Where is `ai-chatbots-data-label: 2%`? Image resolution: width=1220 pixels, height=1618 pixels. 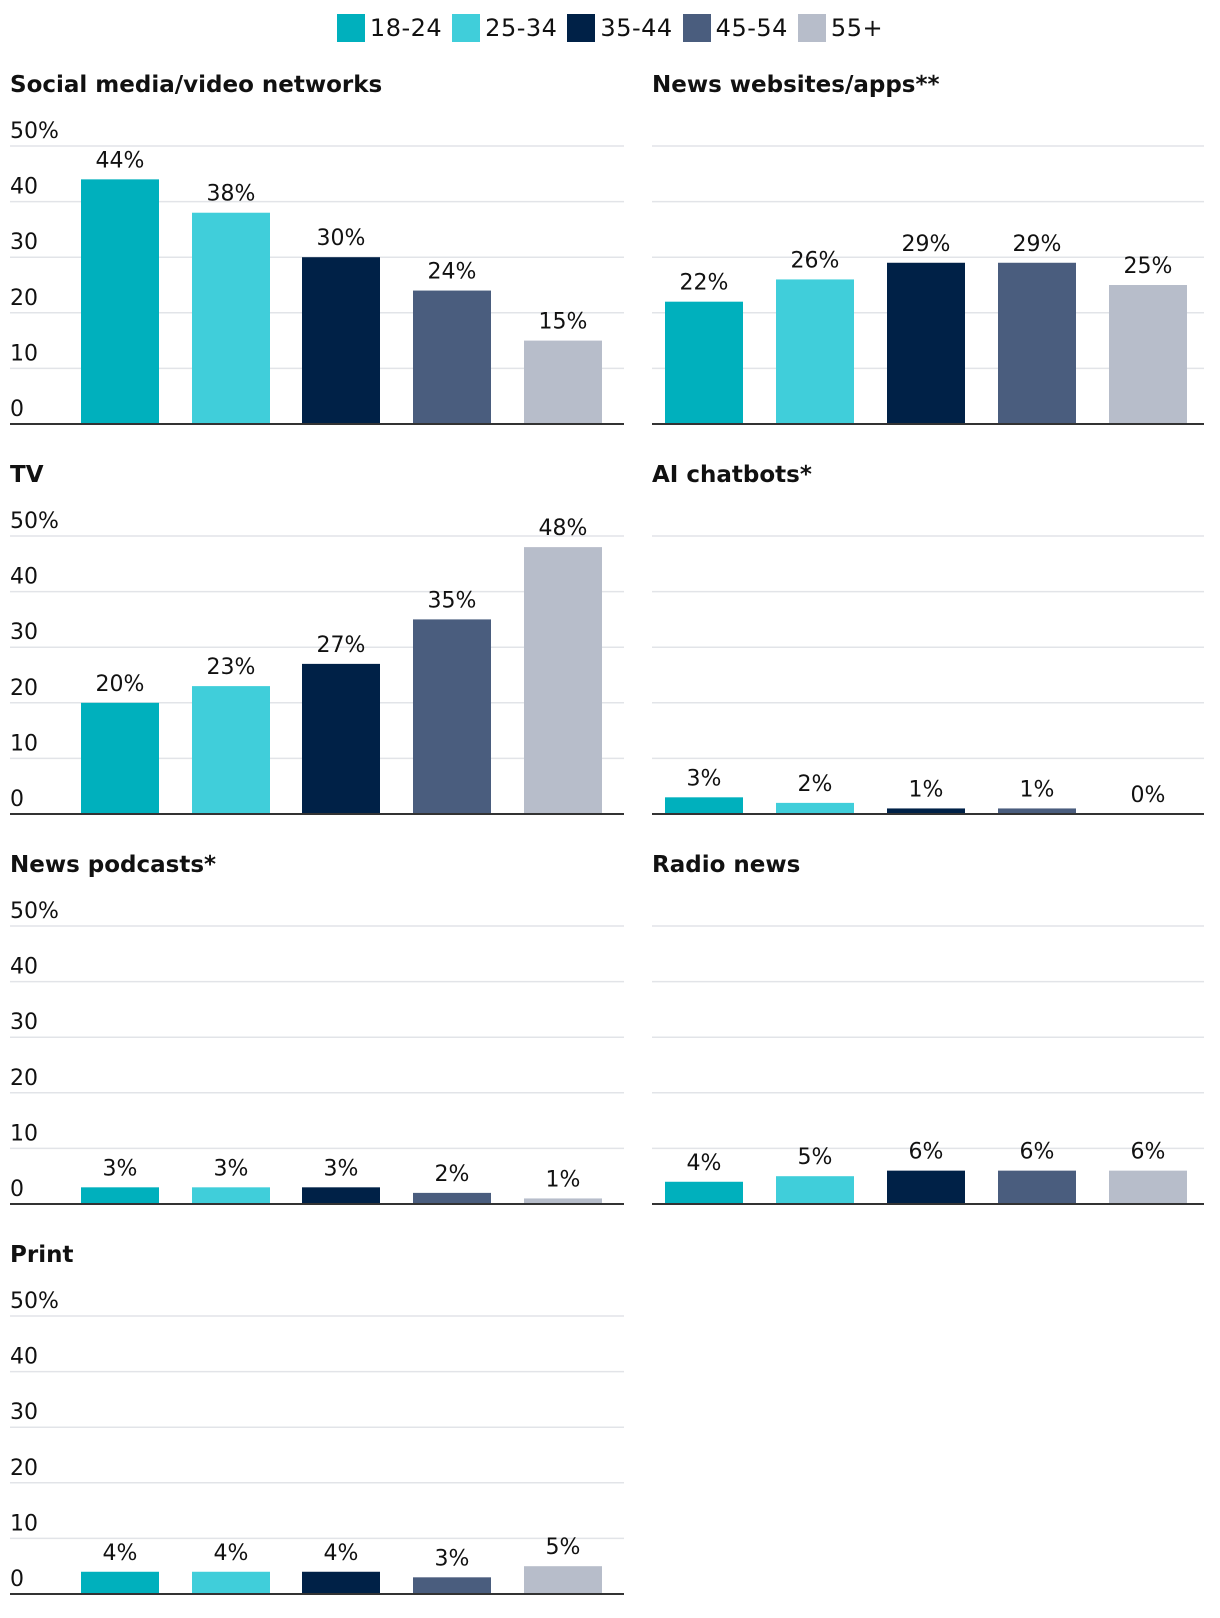 ai-chatbots-data-label: 2% is located at coordinates (815, 784).